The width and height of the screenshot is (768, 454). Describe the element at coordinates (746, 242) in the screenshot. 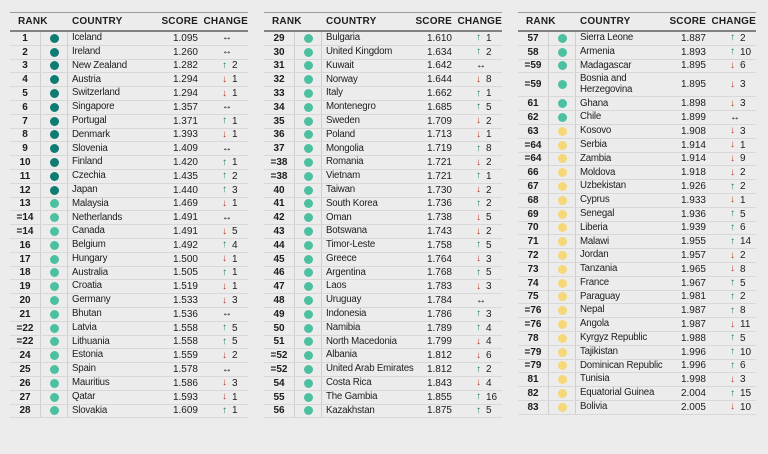

I see `change-value: 14` at that location.